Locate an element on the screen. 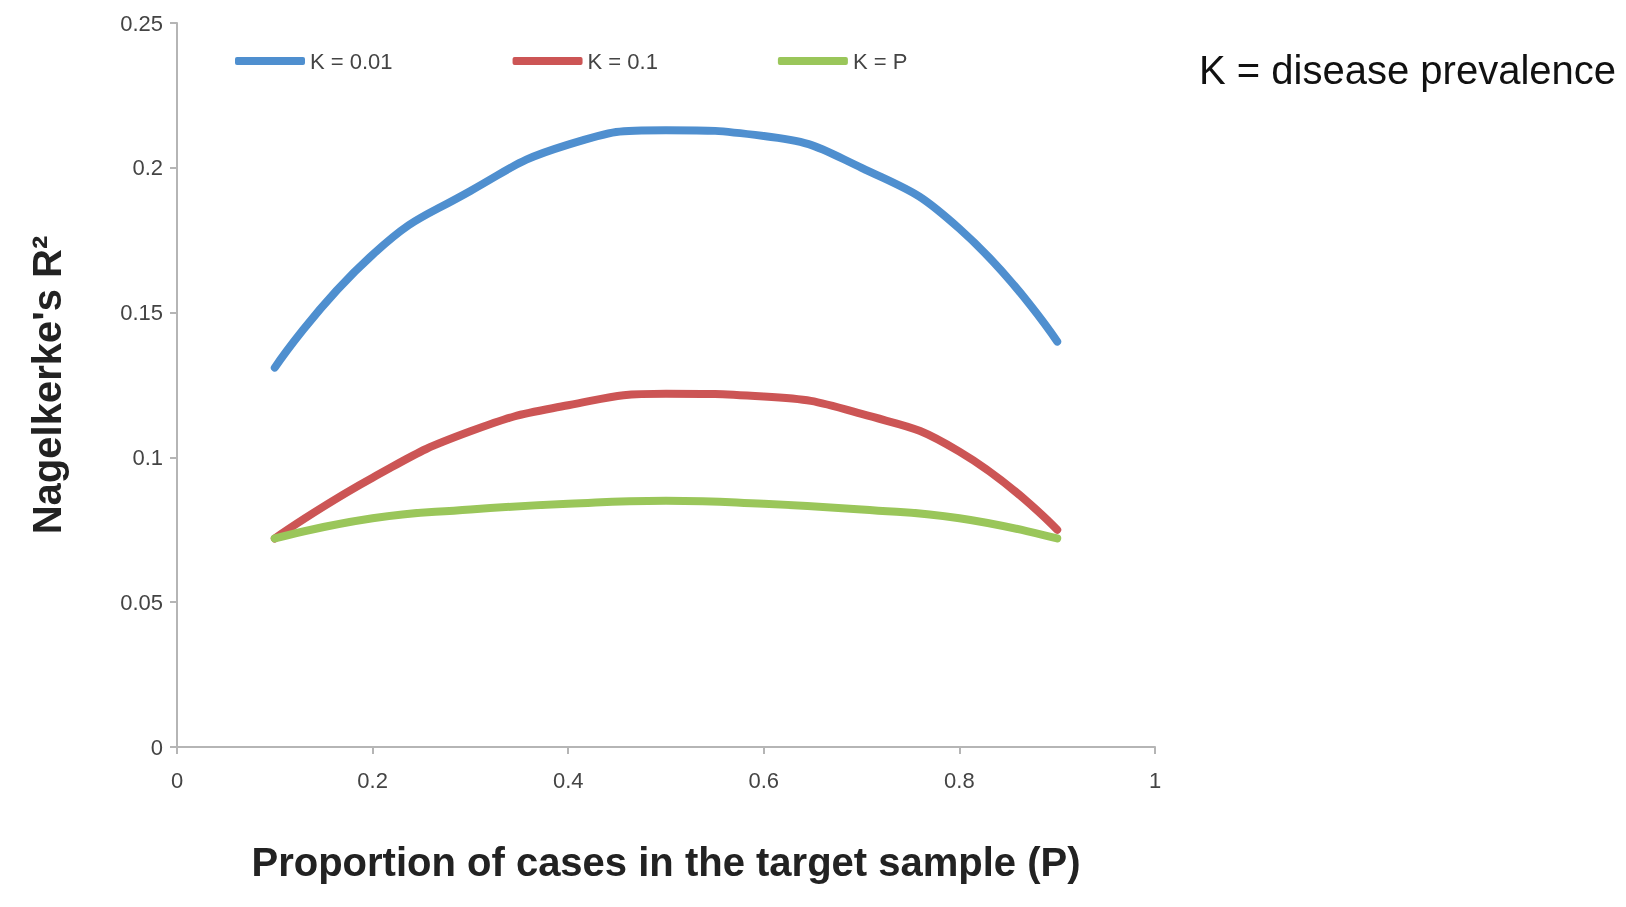 The image size is (1626, 907). x-tick-label: 0.6 is located at coordinates (764, 780).